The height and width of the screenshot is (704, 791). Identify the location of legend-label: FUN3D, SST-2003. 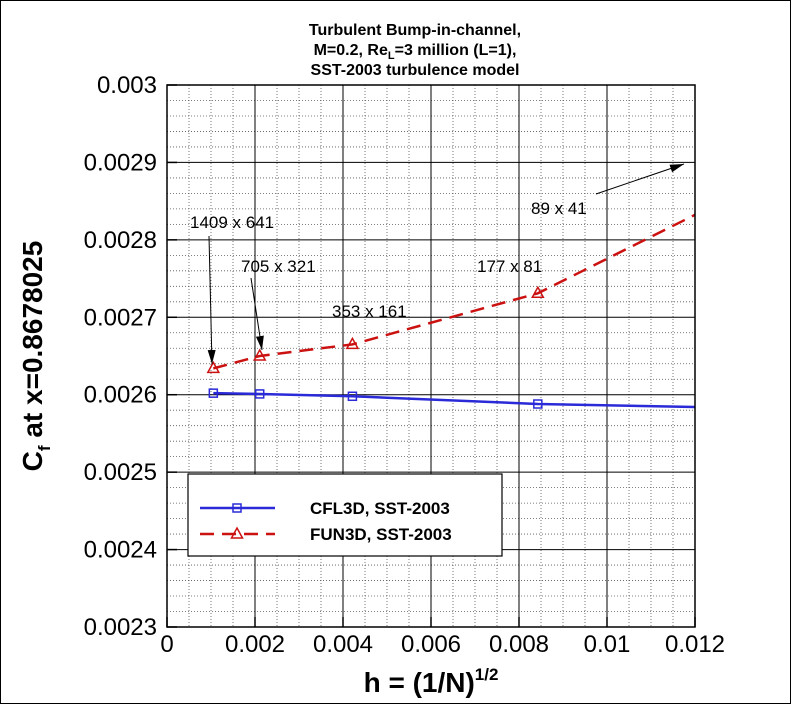
(381, 534).